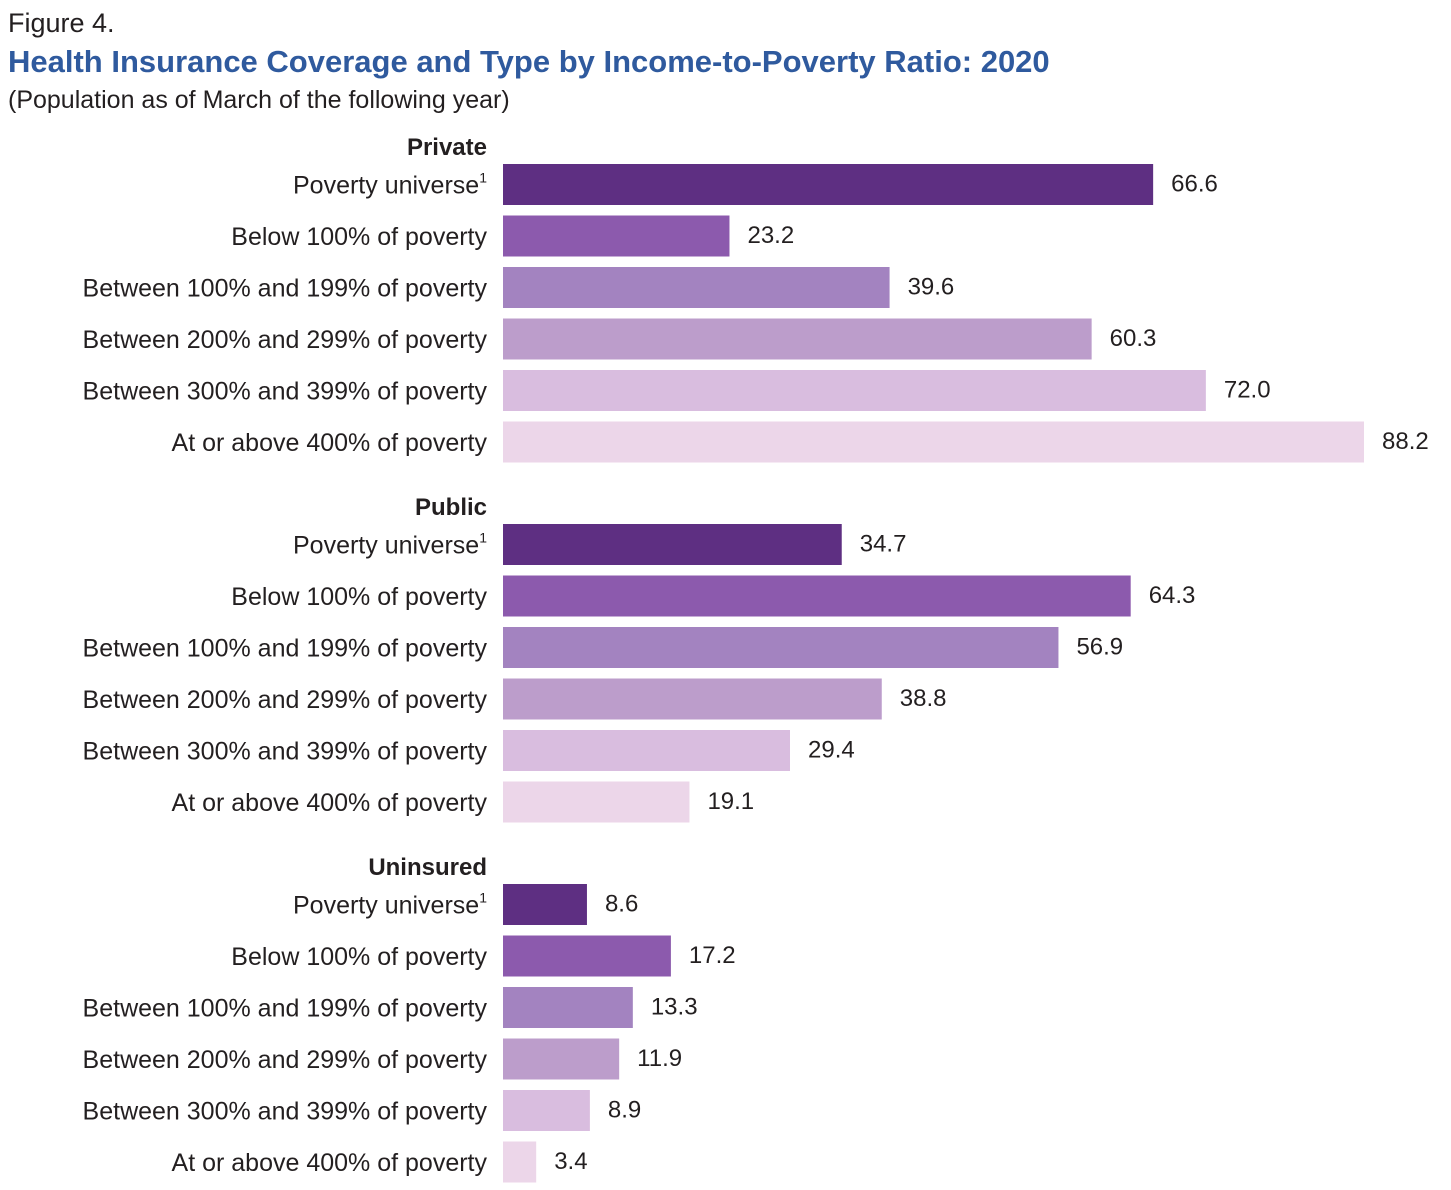 This screenshot has width=1451, height=1190. Describe the element at coordinates (933, 442) in the screenshot. I see `bar-private-at-or-above-400-of-poverty` at that location.